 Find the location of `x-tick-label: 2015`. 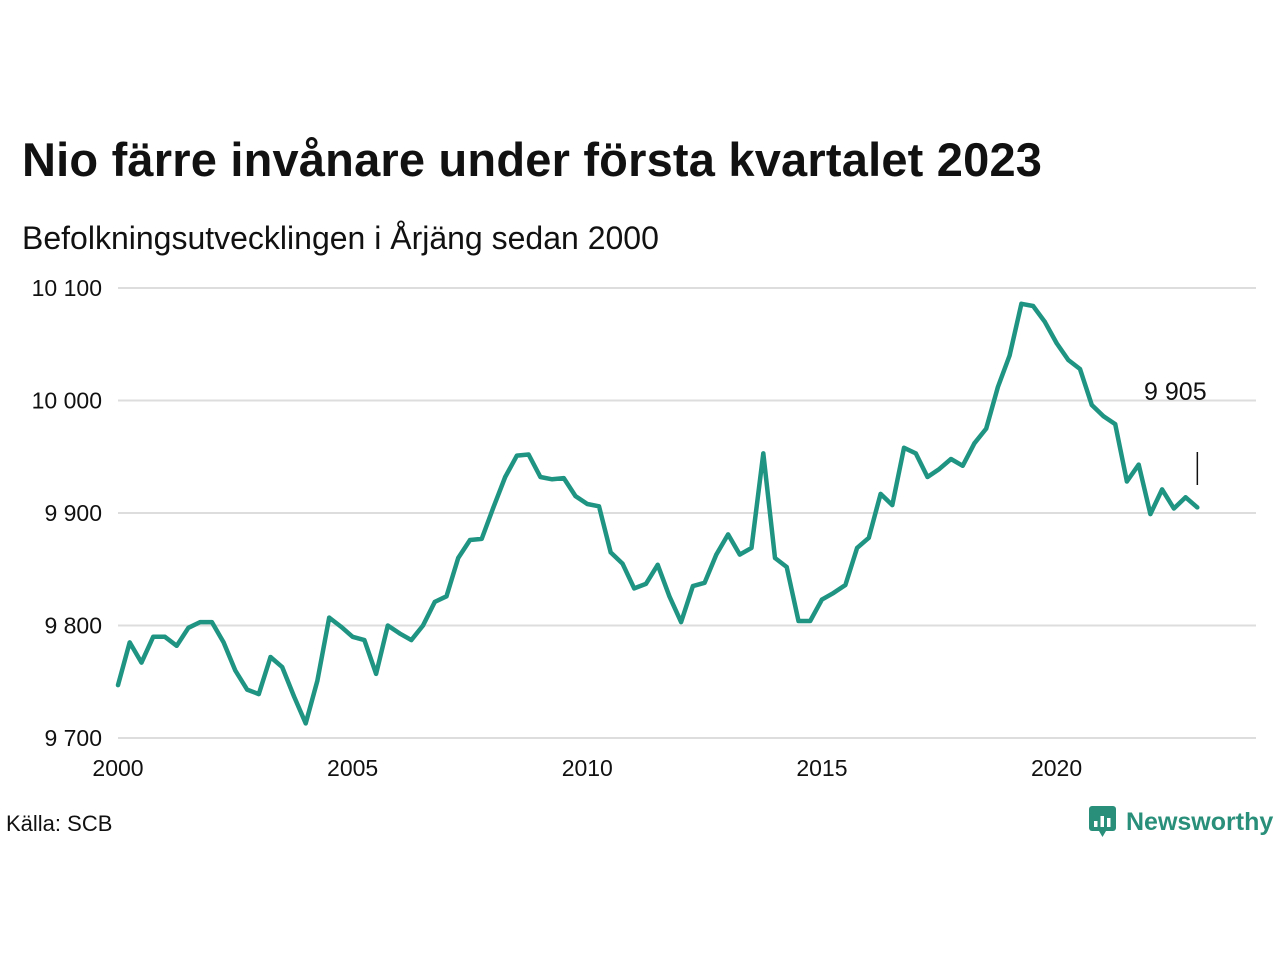

x-tick-label: 2015 is located at coordinates (821, 768).